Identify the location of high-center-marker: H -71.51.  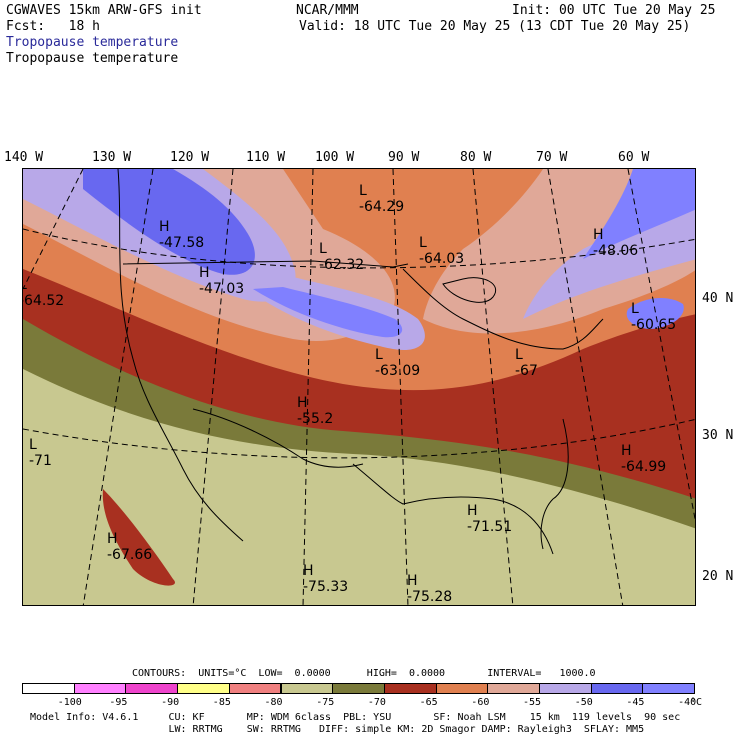
(489, 519).